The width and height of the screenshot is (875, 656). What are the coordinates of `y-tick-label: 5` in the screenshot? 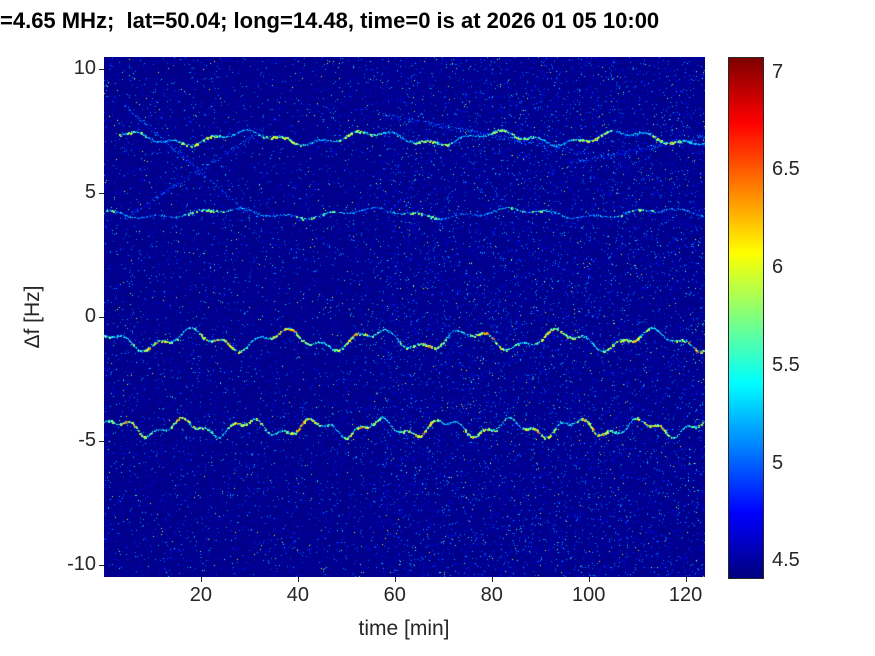 It's located at (90, 192).